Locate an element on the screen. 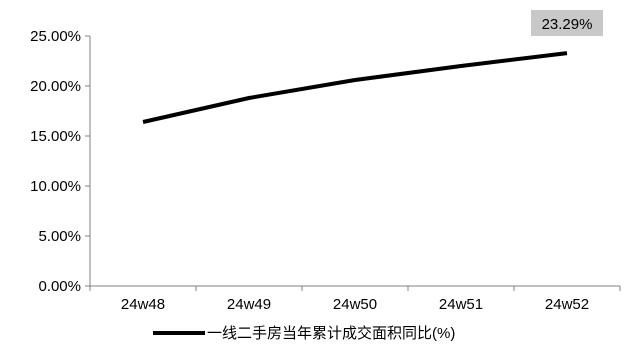  annotation-label: 23.29% is located at coordinates (567, 24).